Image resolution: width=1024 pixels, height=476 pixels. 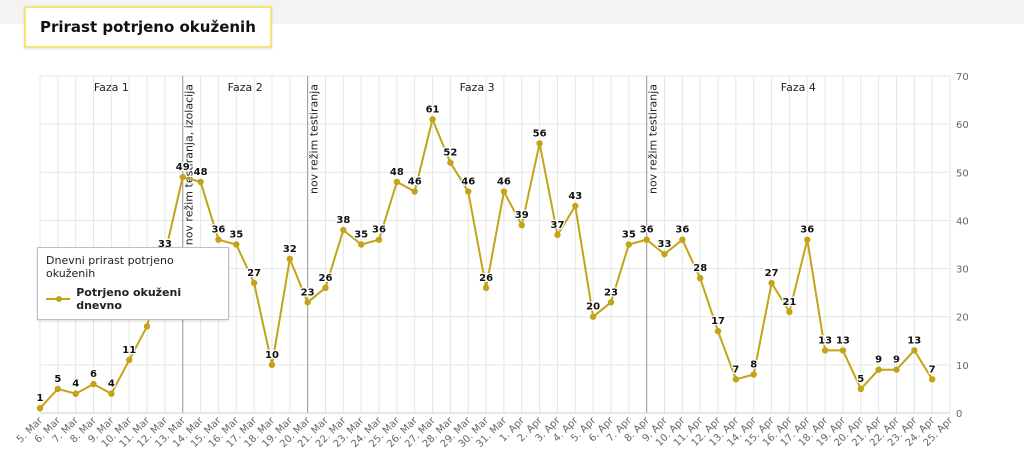 I want to click on y-tick-label: 10, so click(x=962, y=366).